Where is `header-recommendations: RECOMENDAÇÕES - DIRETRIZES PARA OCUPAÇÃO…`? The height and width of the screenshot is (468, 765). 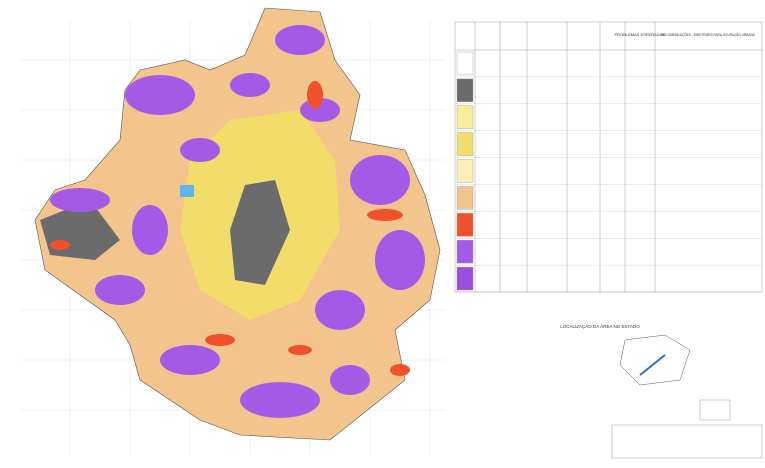
header-recommendations: RECOMENDAÇÕES - DIRETRIZES PARA OCUPAÇÃO… is located at coordinates (708, 34).